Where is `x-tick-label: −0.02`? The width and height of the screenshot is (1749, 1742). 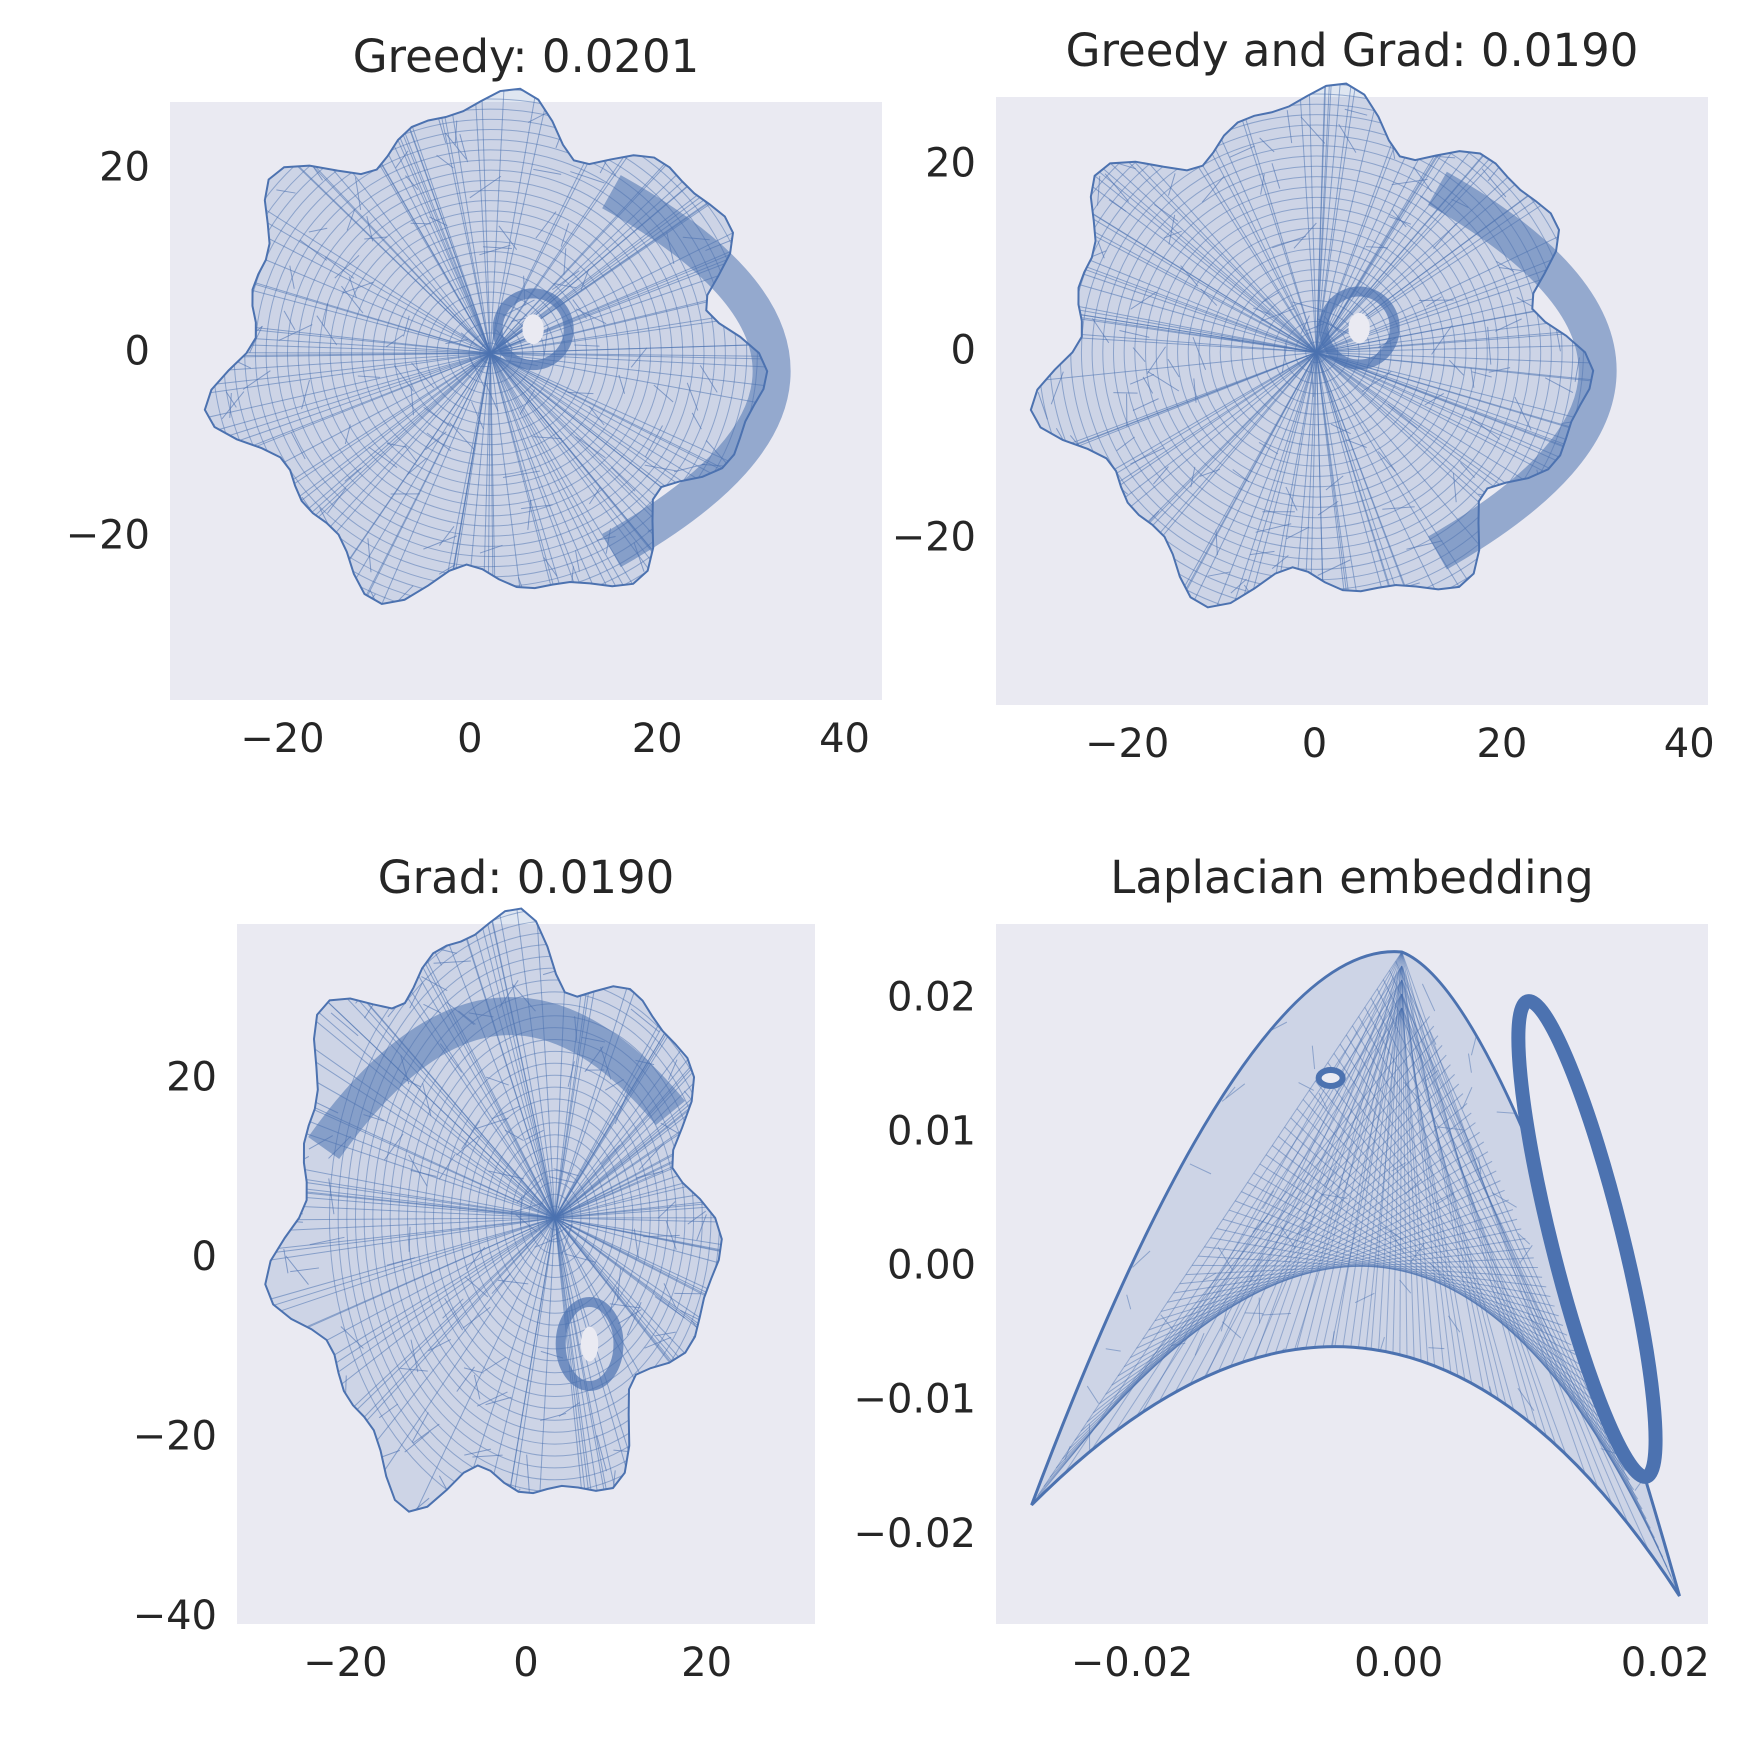 x-tick-label: −0.02 is located at coordinates (1132, 1663).